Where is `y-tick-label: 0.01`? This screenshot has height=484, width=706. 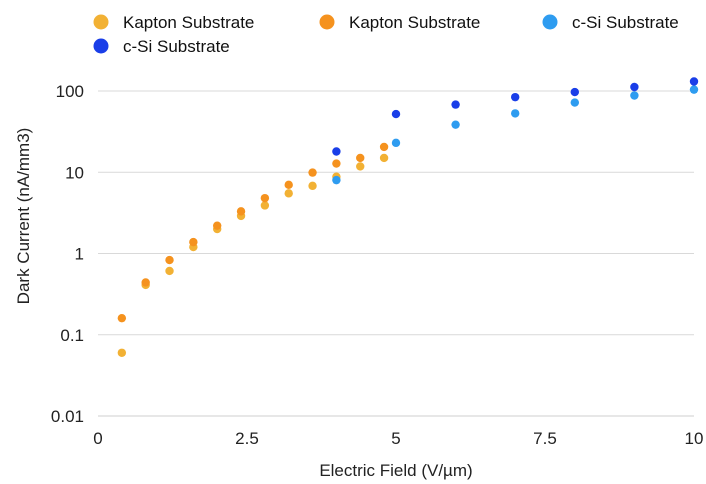 y-tick-label: 0.01 is located at coordinates (67, 416).